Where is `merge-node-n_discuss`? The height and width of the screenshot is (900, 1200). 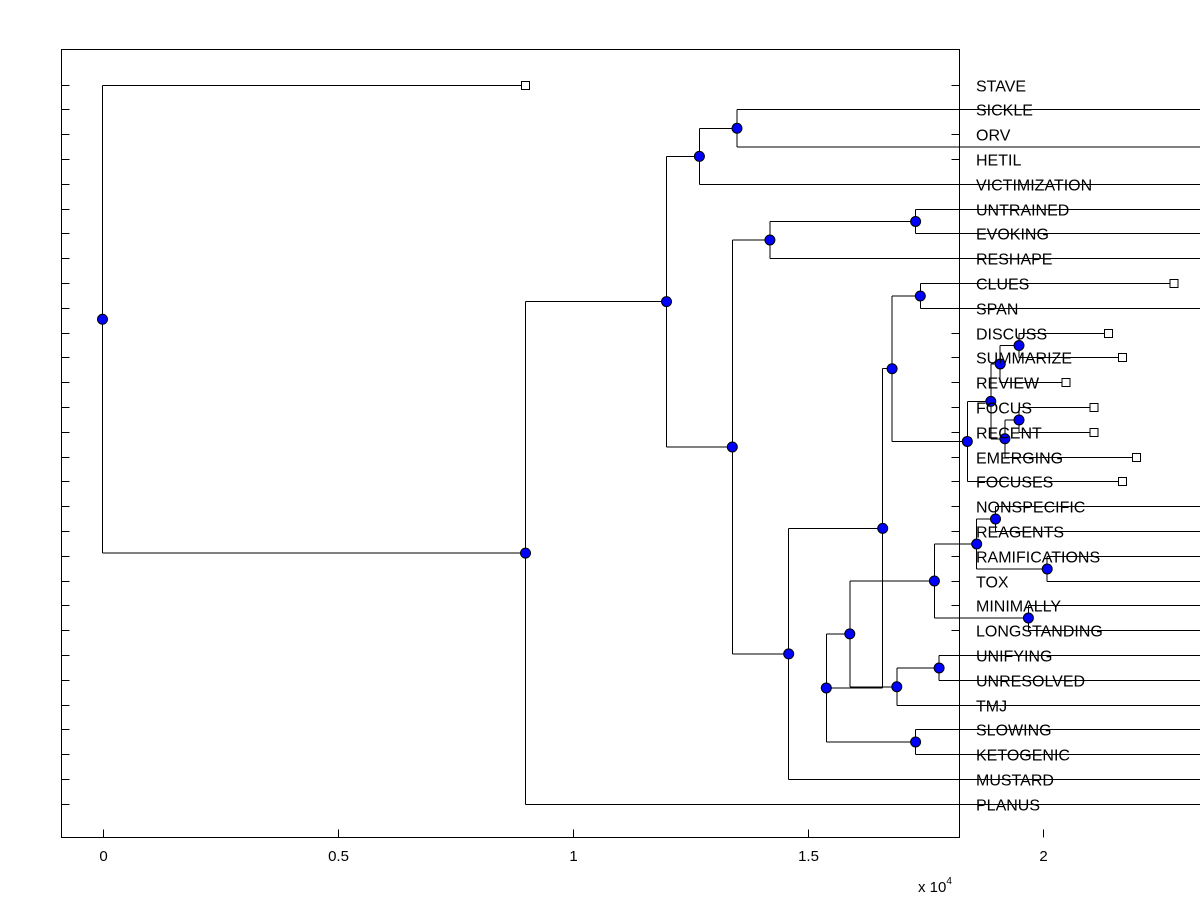 merge-node-n_discuss is located at coordinates (1019, 345).